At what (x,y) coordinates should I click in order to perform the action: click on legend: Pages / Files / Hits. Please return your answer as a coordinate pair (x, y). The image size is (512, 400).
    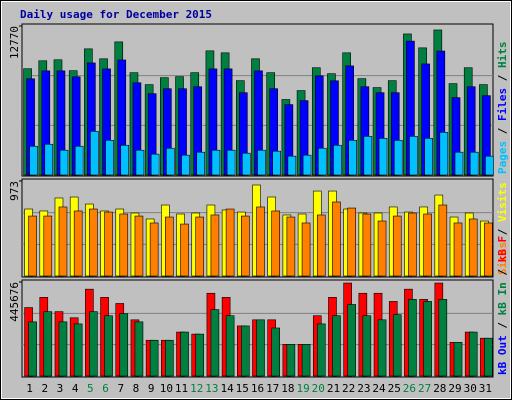
    Looking at the image, I should click on (502, 108).